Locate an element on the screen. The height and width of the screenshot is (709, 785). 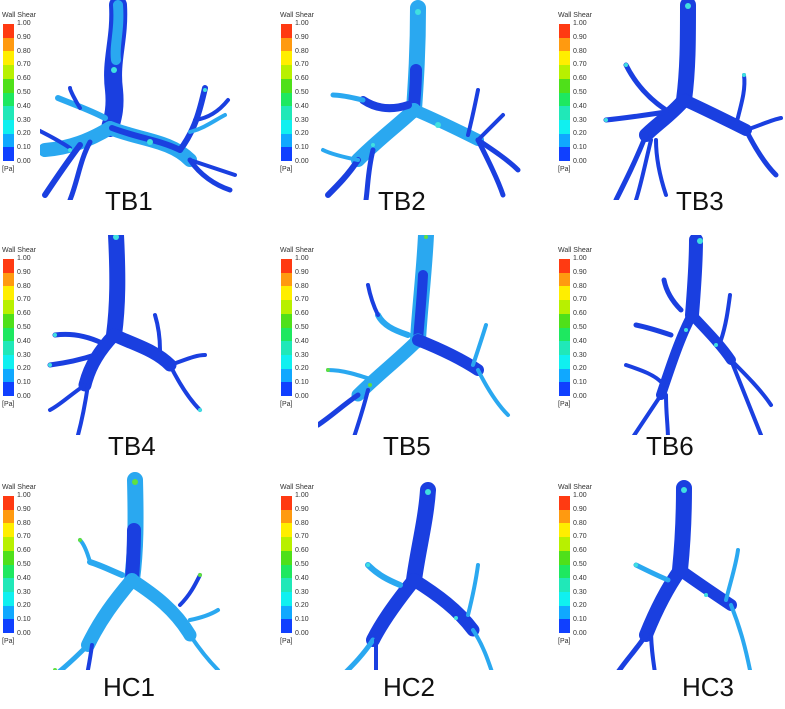
panel-label: TB6 is located at coordinates (670, 446).